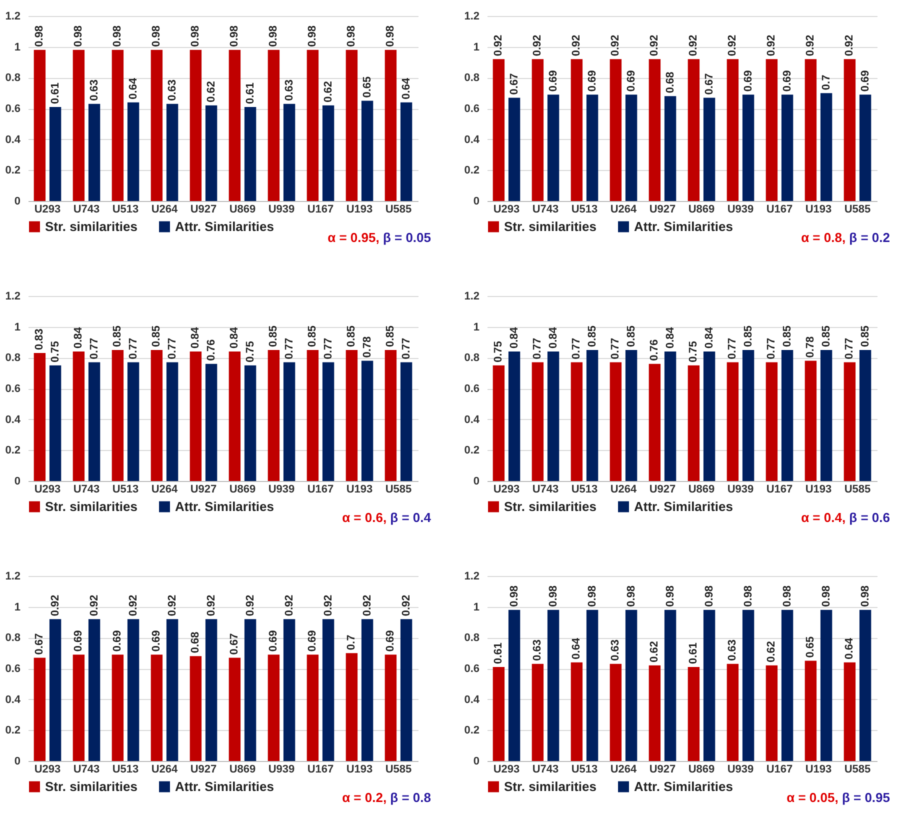  What do you see at coordinates (352, 642) in the screenshot?
I see `data-label: 0.7` at bounding box center [352, 642].